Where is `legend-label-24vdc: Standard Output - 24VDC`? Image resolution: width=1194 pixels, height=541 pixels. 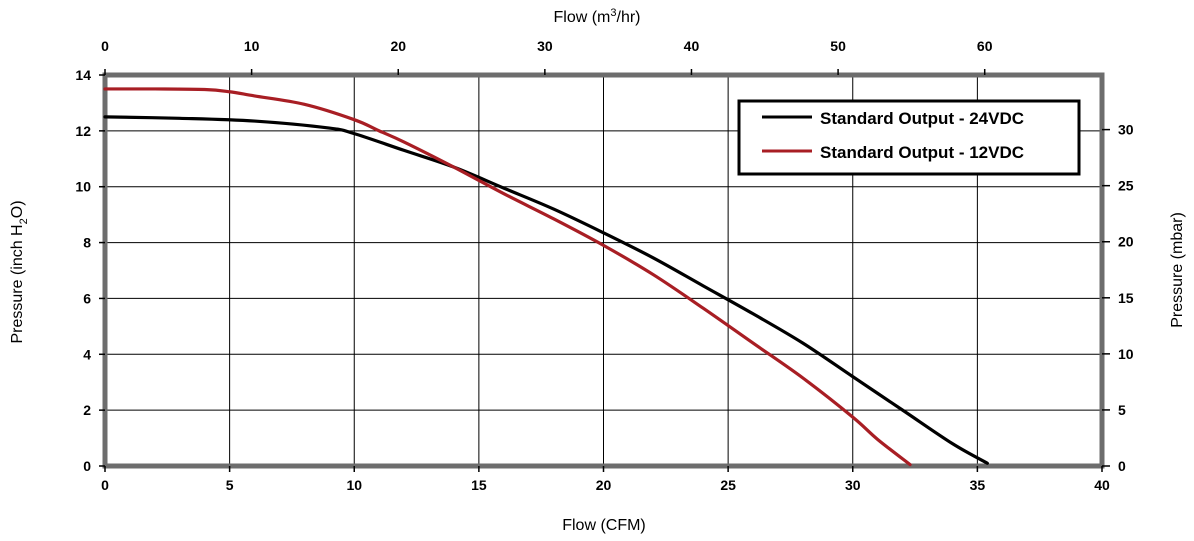
legend-label-24vdc: Standard Output - 24VDC is located at coordinates (922, 118).